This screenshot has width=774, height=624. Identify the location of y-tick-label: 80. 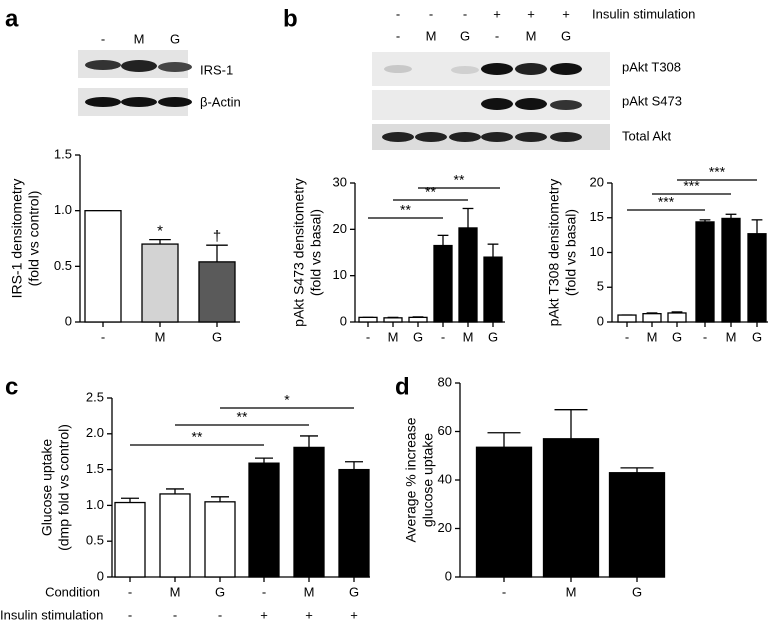
(445, 381).